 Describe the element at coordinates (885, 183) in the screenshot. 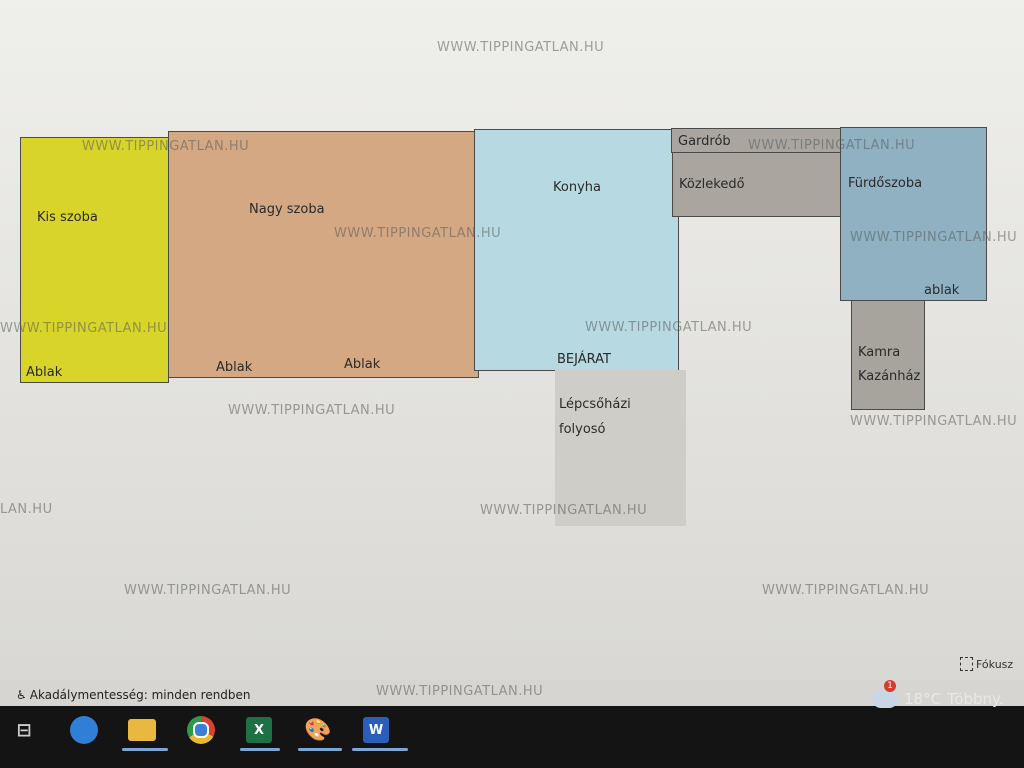

I see `room-label: Fürdőszoba` at that location.